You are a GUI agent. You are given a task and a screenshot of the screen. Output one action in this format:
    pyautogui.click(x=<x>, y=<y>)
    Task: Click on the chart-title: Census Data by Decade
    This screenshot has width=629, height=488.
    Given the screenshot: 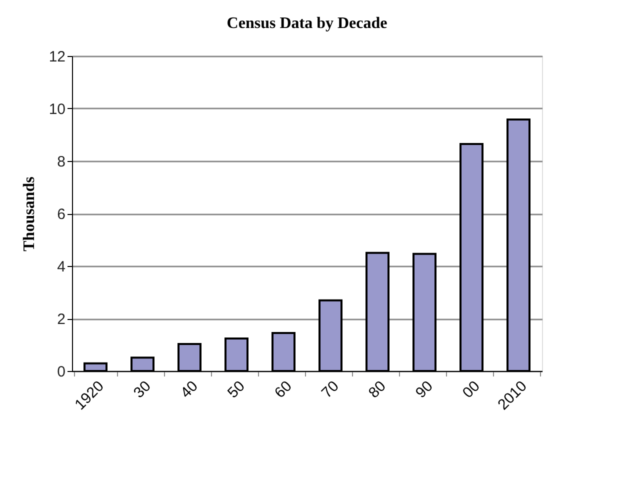 What is the action you would take?
    pyautogui.click(x=307, y=23)
    